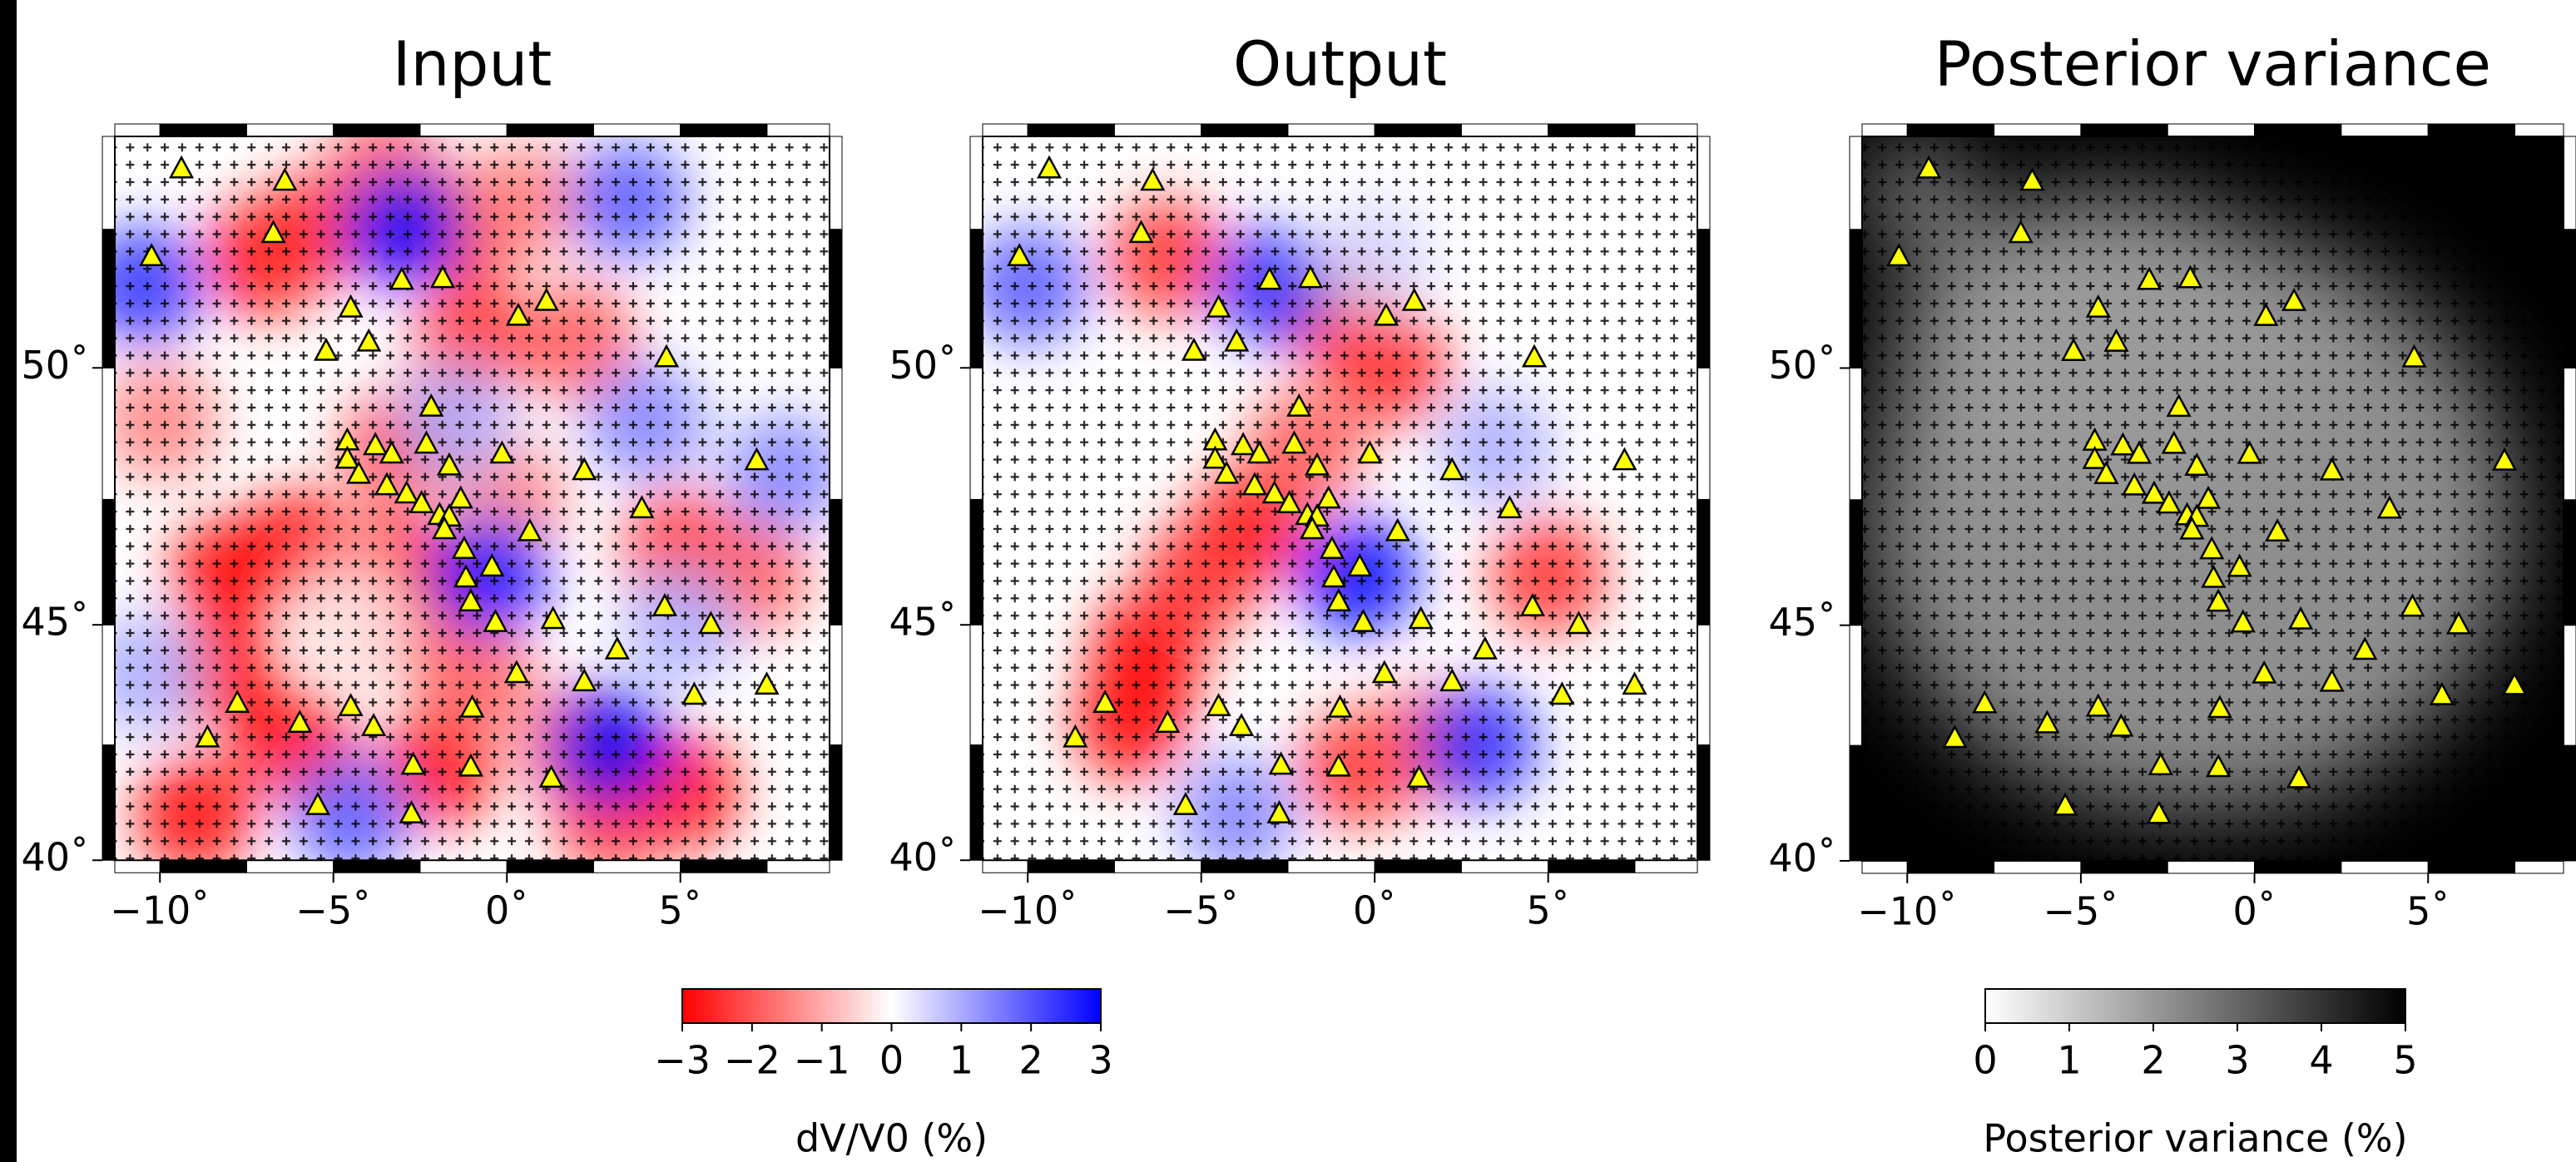 The width and height of the screenshot is (2576, 1162). I want to click on colorbar-tick-label: 1, so click(2069, 1060).